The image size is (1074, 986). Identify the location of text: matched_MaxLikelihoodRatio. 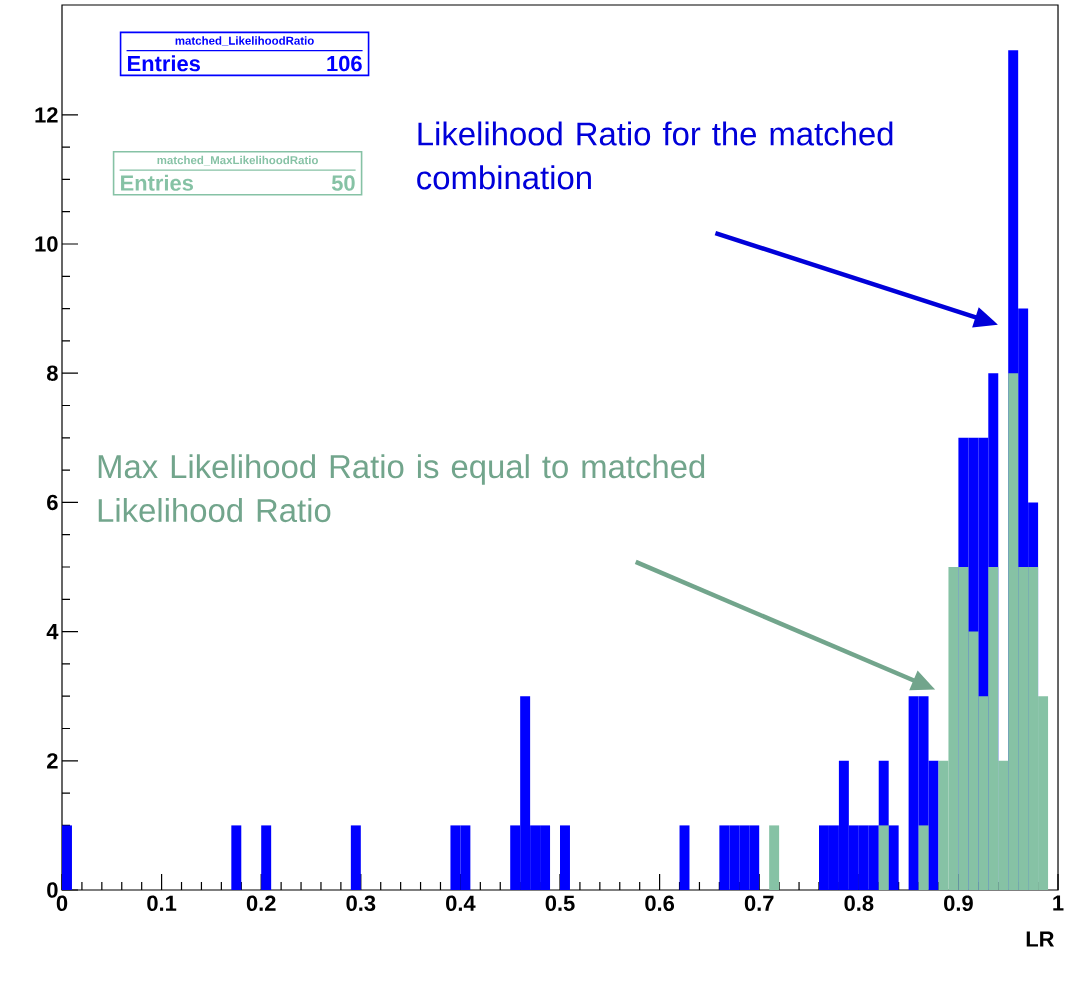
(237, 160).